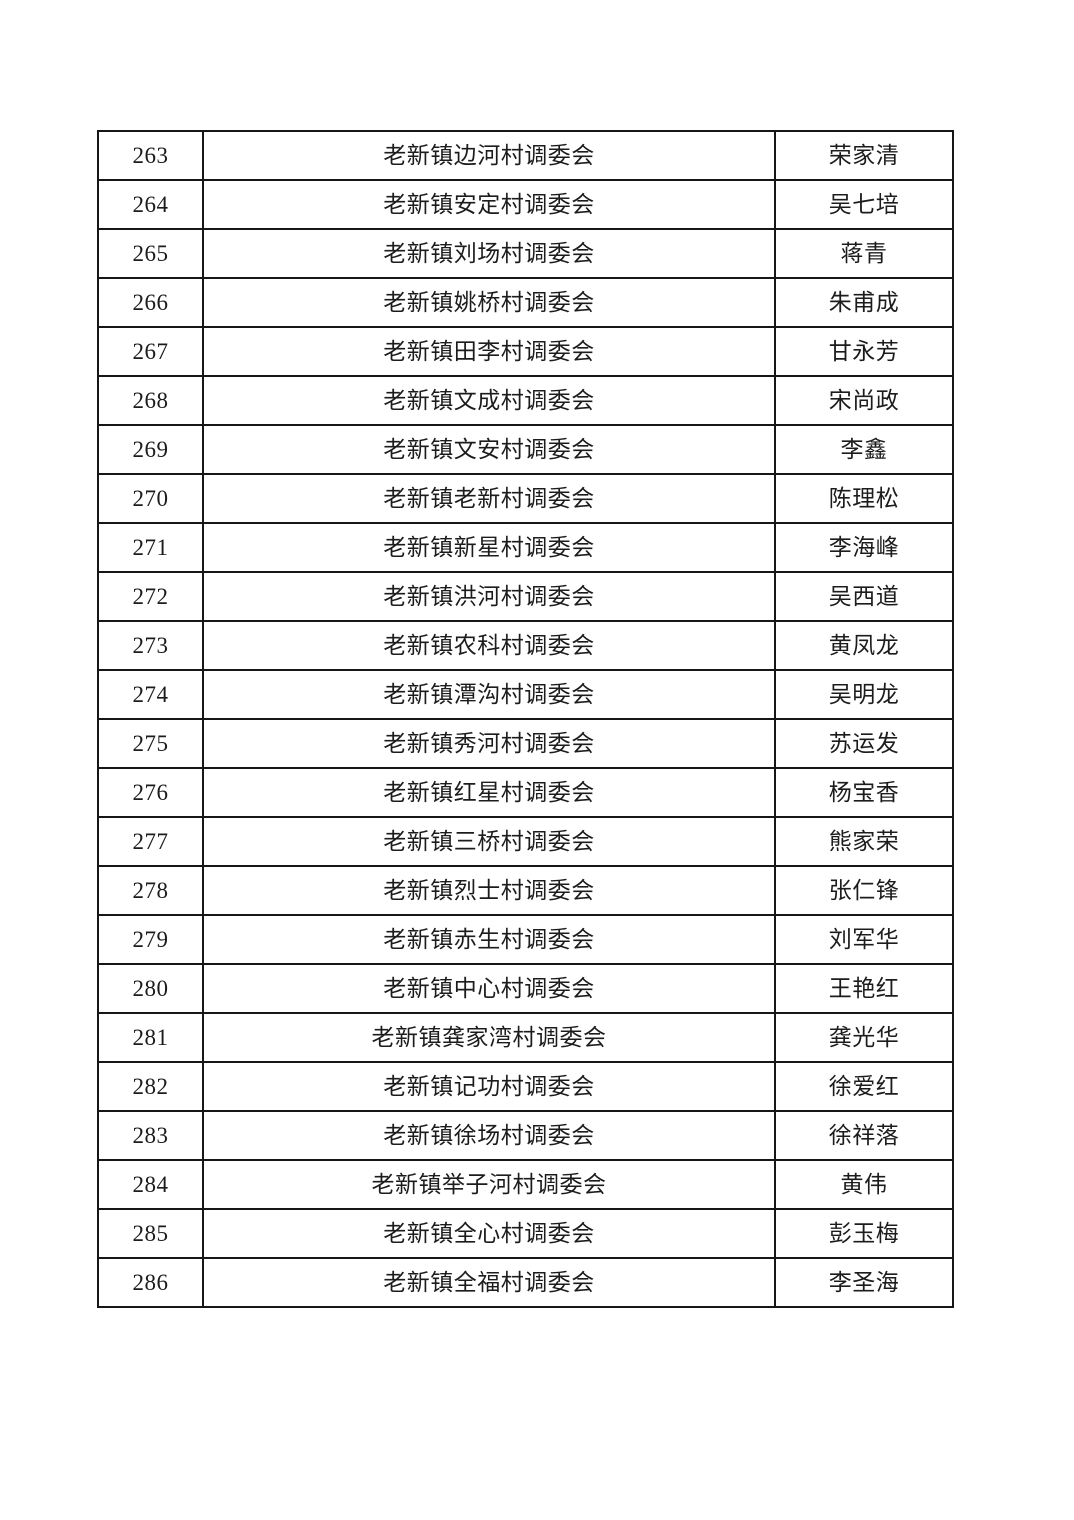 This screenshot has height=1520, width=1074. I want to click on row-number-cell: 282, so click(150, 1086).